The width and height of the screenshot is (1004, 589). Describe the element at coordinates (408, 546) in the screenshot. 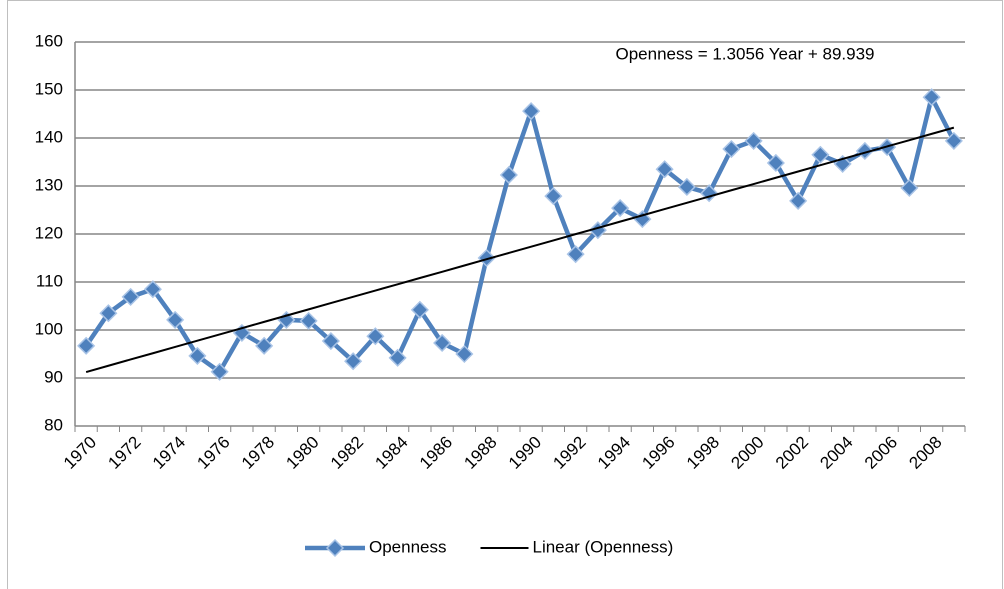

I see `legend-label: Openness` at that location.